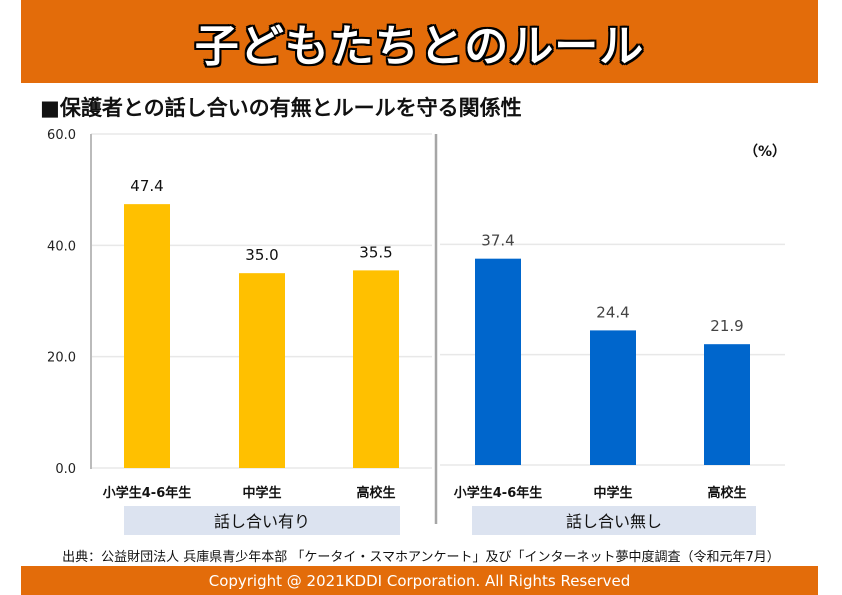 This screenshot has width=842, height=595. I want to click on y-tick-label: 40.0, so click(61, 246).